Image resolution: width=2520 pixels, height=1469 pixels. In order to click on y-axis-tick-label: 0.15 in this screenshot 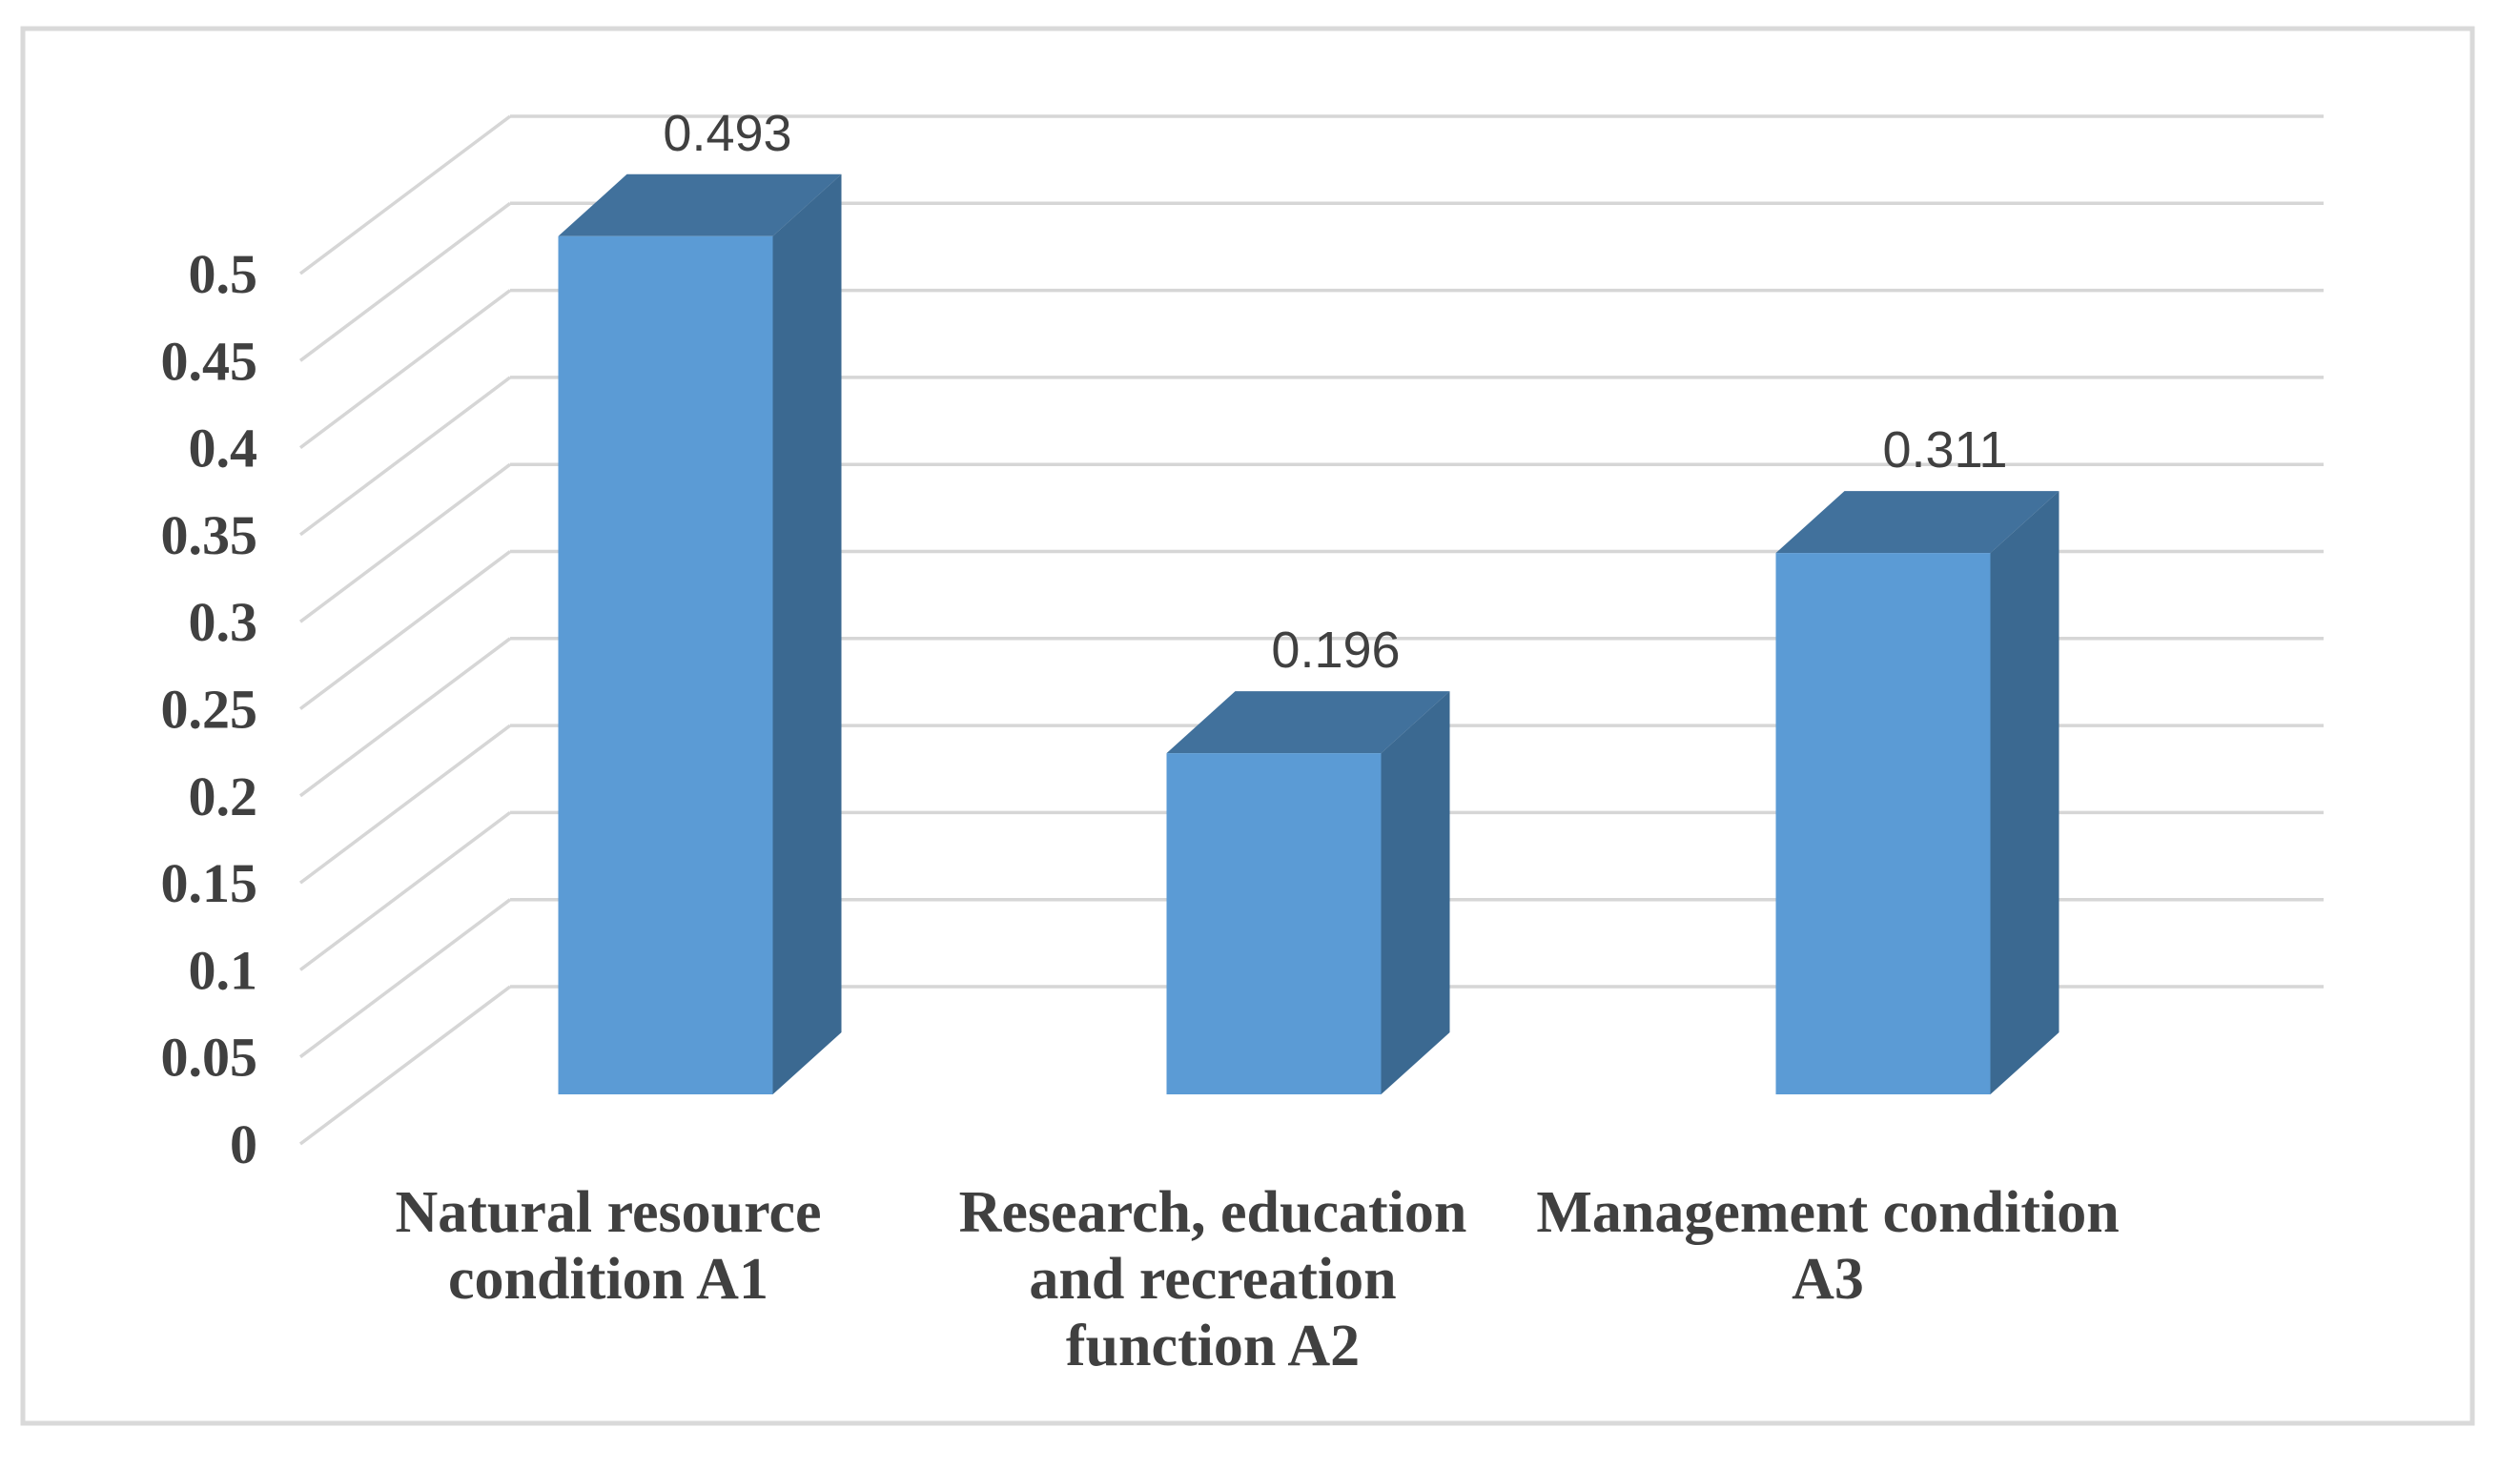, I will do `click(209, 883)`.